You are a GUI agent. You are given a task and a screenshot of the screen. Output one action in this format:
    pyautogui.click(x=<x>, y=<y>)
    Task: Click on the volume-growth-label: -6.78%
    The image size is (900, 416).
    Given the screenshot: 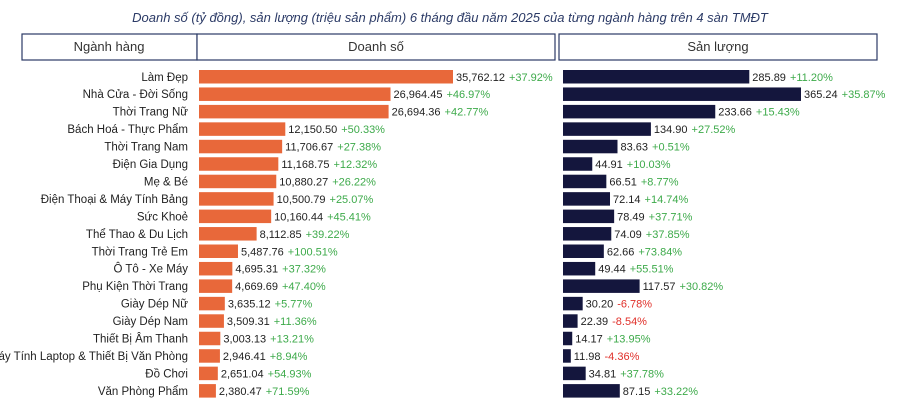 What is the action you would take?
    pyautogui.click(x=634, y=305)
    